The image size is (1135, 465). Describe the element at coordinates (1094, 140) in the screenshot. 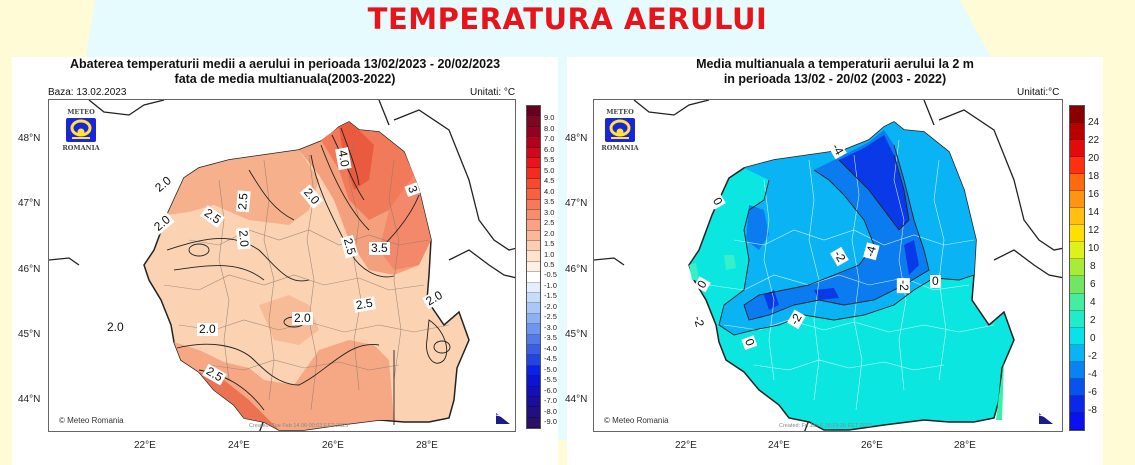

I see `colorbar-tick: 22` at that location.